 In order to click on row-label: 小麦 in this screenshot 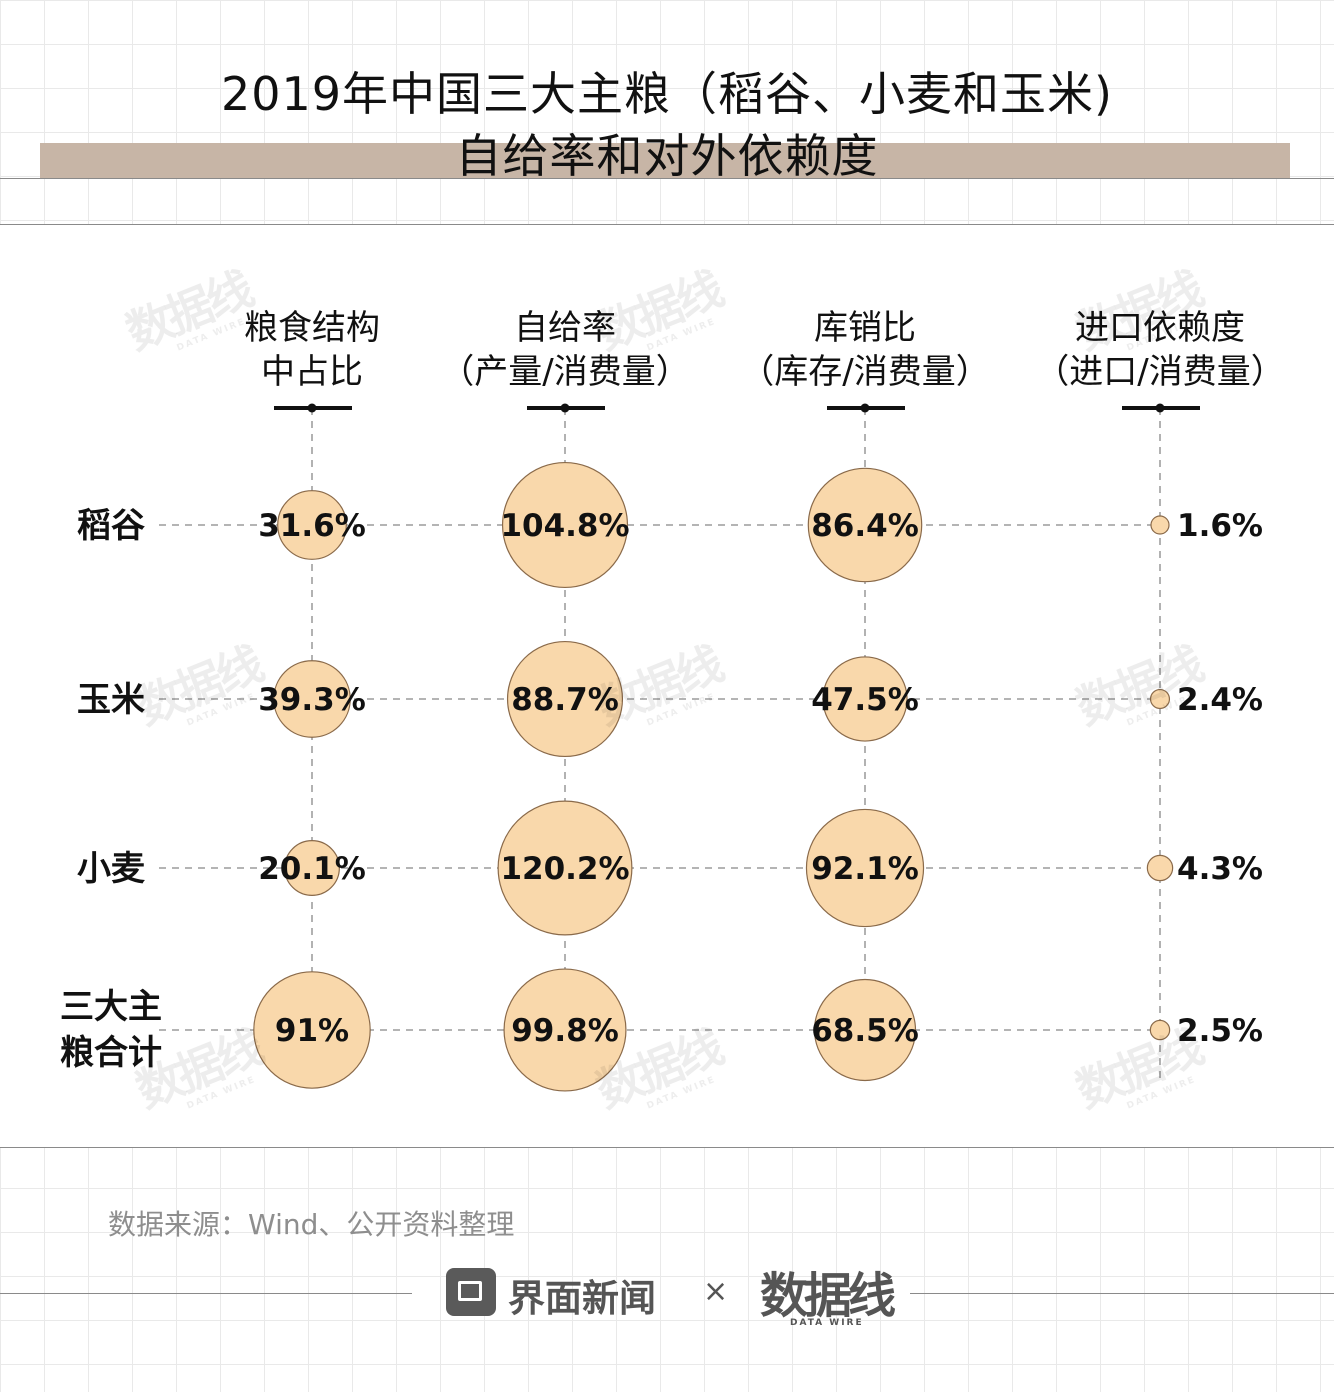, I will do `click(111, 869)`.